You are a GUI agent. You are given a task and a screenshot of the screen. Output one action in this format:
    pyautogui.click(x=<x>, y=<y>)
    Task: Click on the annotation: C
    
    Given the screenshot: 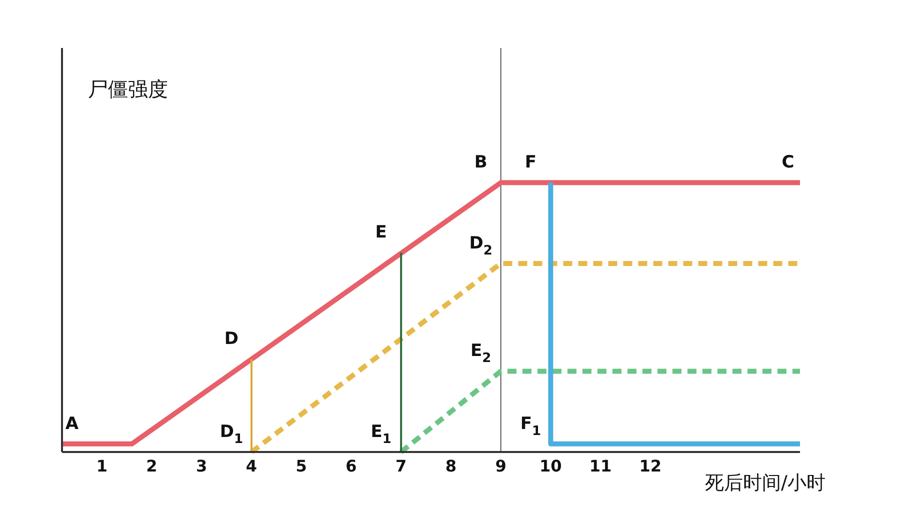 What is the action you would take?
    pyautogui.click(x=788, y=162)
    